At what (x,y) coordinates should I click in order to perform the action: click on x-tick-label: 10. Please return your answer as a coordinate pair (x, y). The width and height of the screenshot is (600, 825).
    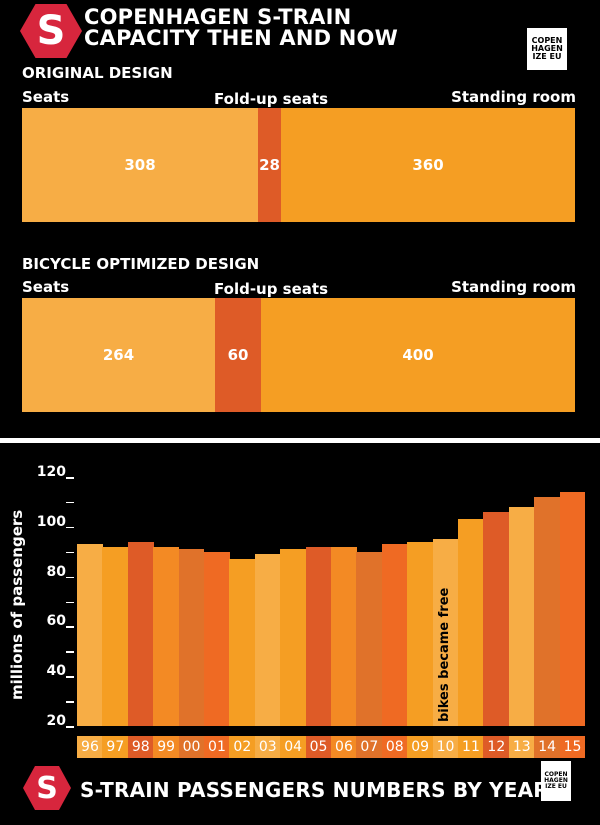
    Looking at the image, I should click on (445, 747).